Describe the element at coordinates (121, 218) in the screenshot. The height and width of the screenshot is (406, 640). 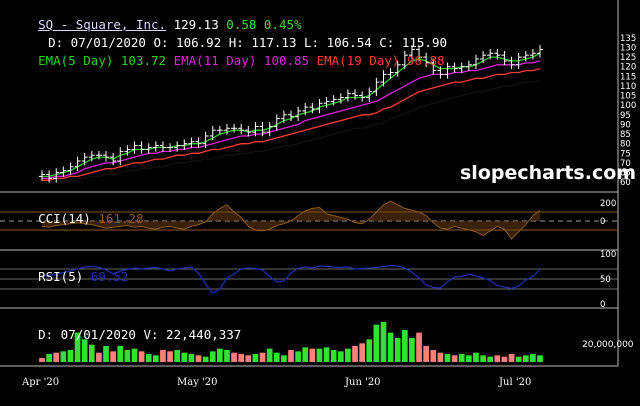
I see `cci-value: 161.28` at that location.